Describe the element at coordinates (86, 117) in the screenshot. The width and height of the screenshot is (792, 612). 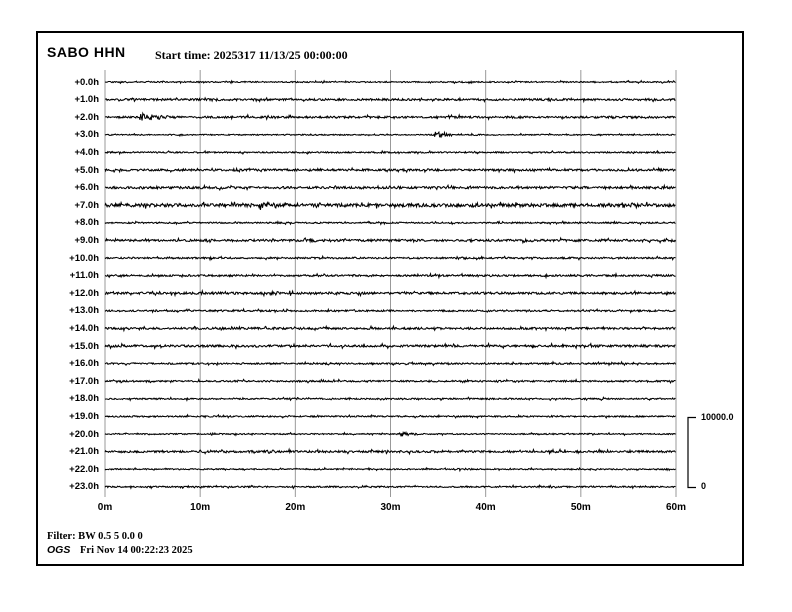
I see `hour-label-+2.0h: +2.0h` at that location.